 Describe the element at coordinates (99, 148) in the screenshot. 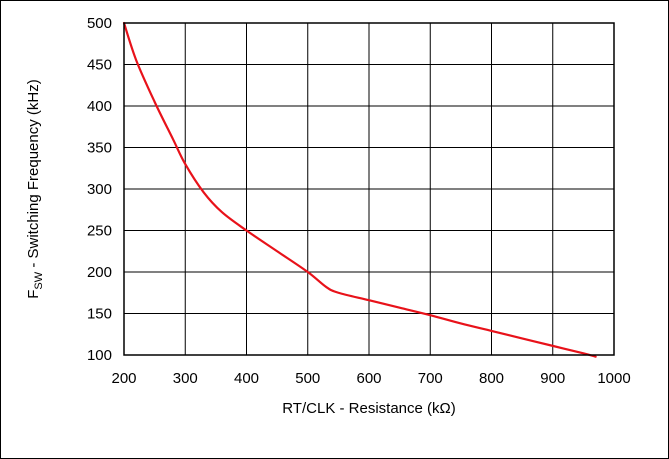

I see `y-tick-label-350: 350` at that location.